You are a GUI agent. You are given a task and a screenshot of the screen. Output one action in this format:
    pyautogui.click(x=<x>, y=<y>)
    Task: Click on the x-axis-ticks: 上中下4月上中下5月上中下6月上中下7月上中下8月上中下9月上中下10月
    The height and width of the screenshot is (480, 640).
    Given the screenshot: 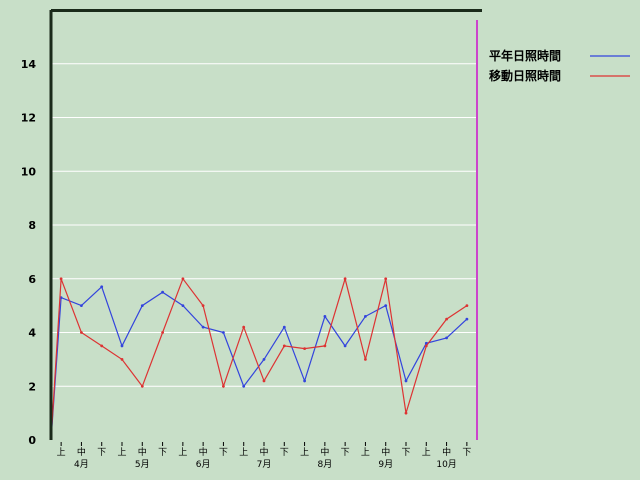 What is the action you would take?
    pyautogui.click(x=264, y=456)
    